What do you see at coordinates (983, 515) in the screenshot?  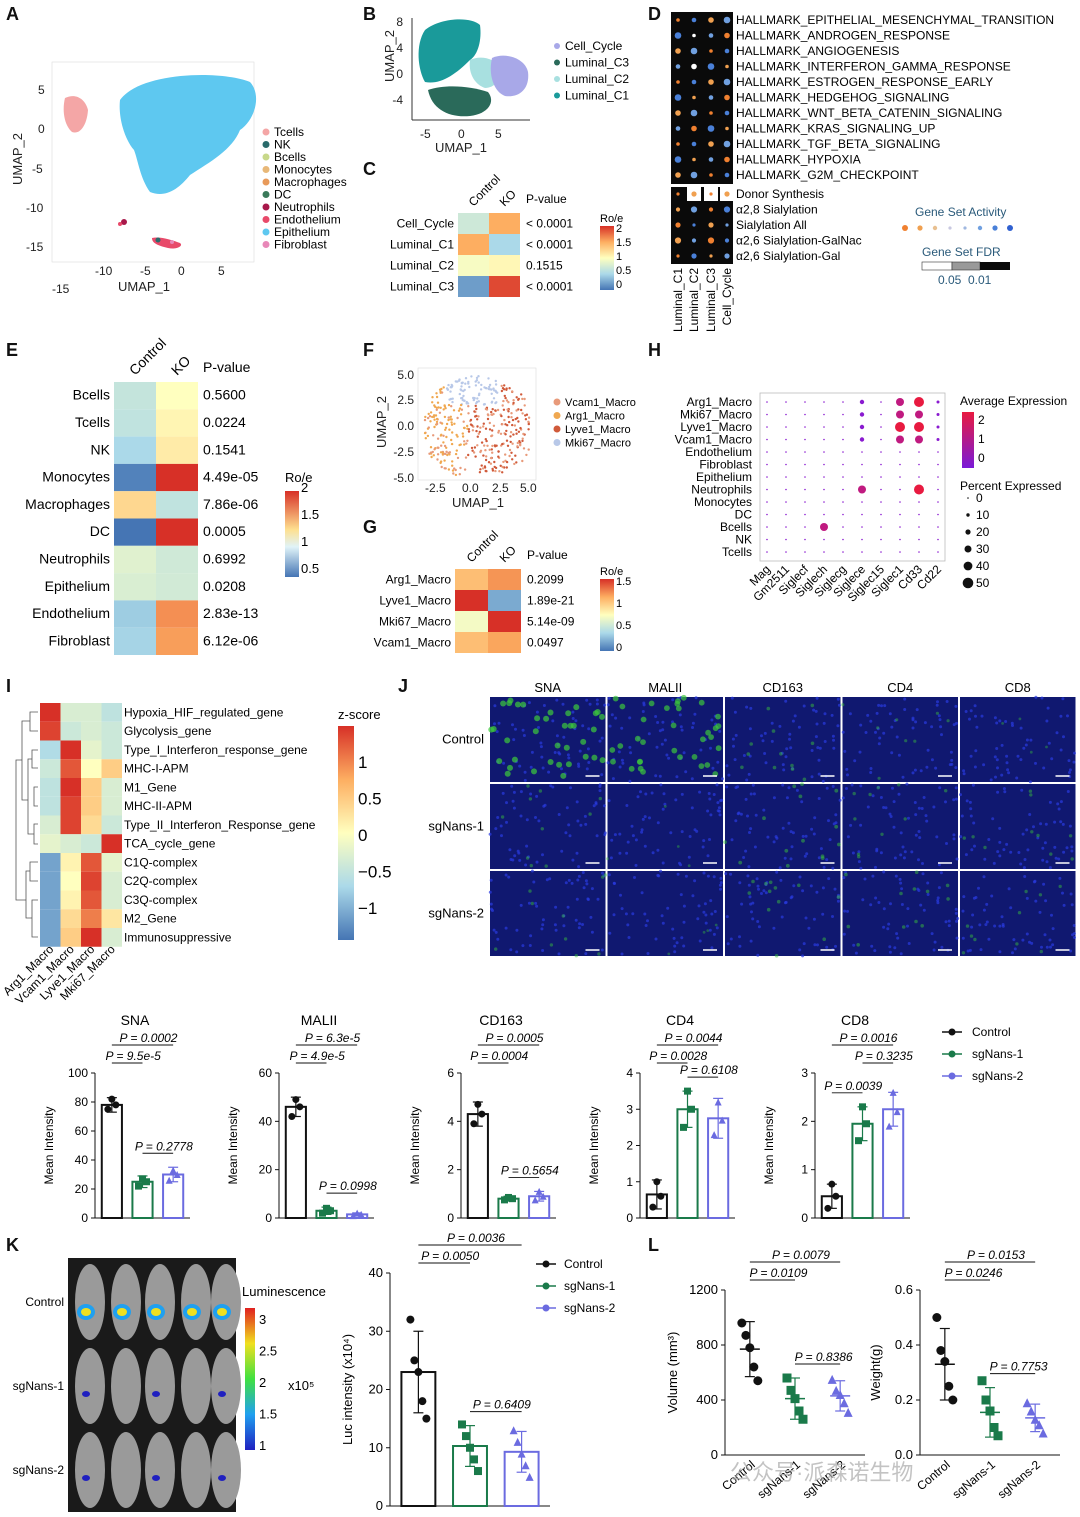 I see `h-pct-tick-1: 10` at bounding box center [983, 515].